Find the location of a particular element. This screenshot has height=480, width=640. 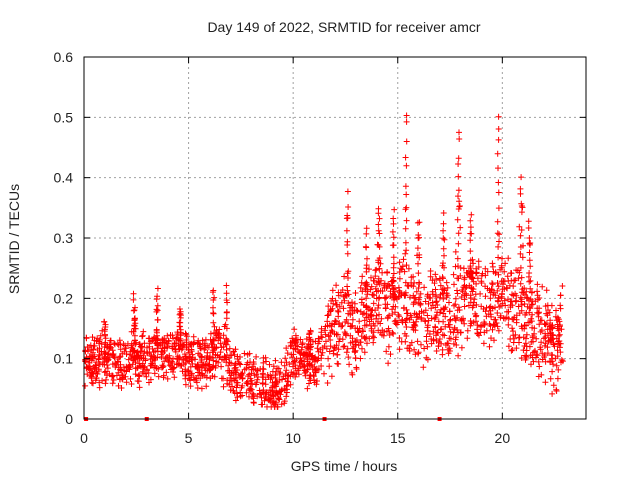

x-tick-label: 10 is located at coordinates (293, 438).